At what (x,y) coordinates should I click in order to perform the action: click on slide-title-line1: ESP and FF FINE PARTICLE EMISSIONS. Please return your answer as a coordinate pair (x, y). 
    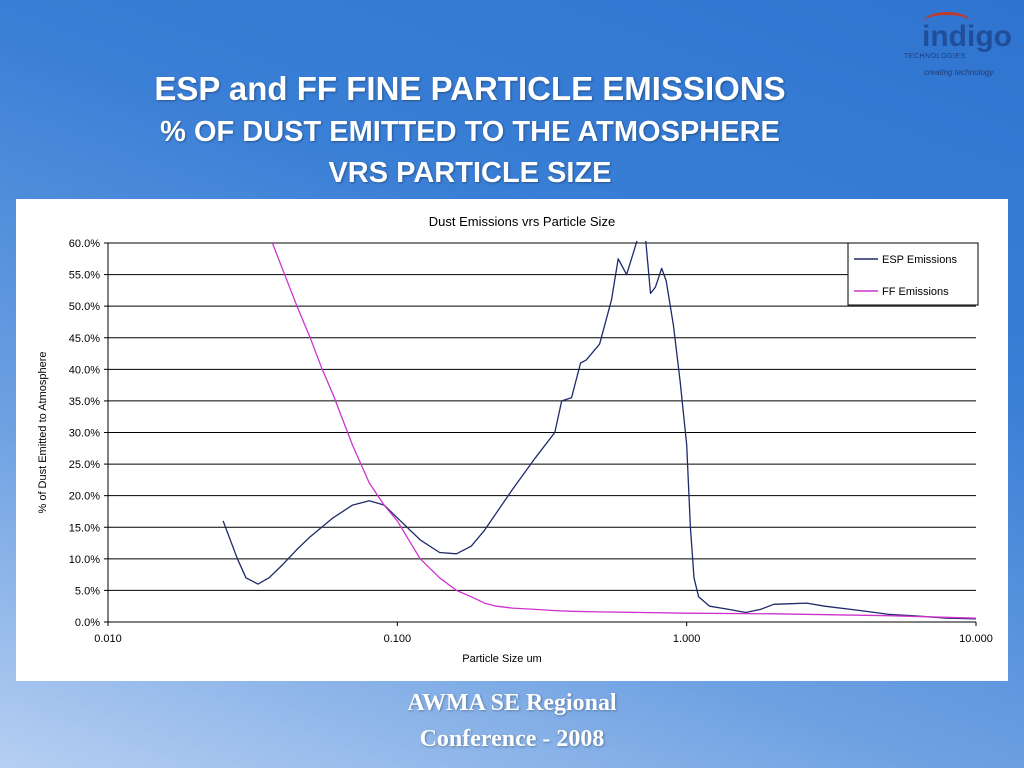
    Looking at the image, I should click on (470, 88).